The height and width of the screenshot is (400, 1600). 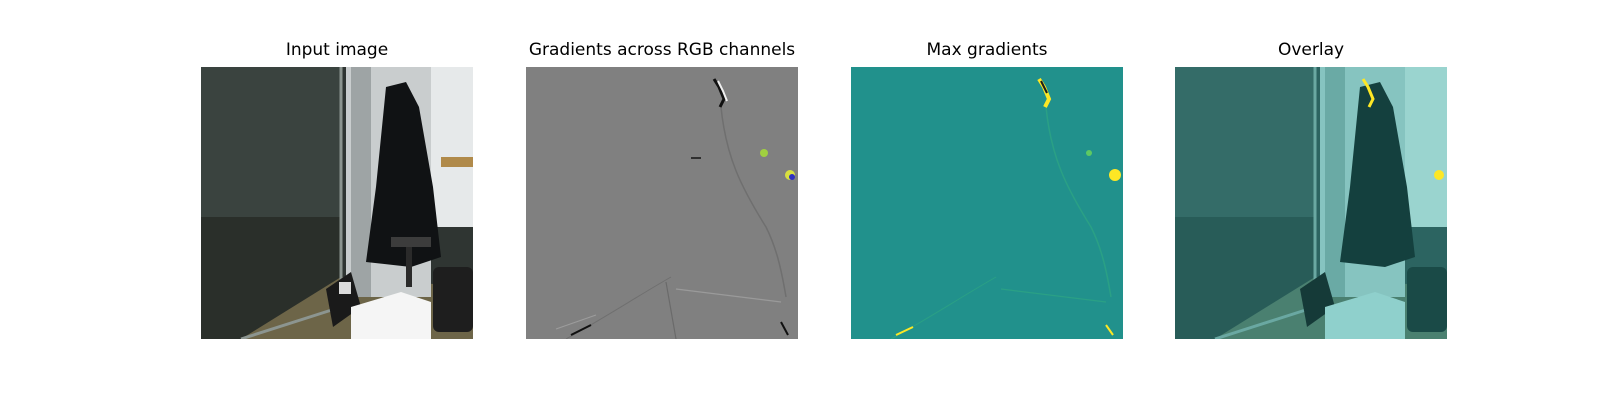 I want to click on max-gradient-map, so click(x=987, y=203).